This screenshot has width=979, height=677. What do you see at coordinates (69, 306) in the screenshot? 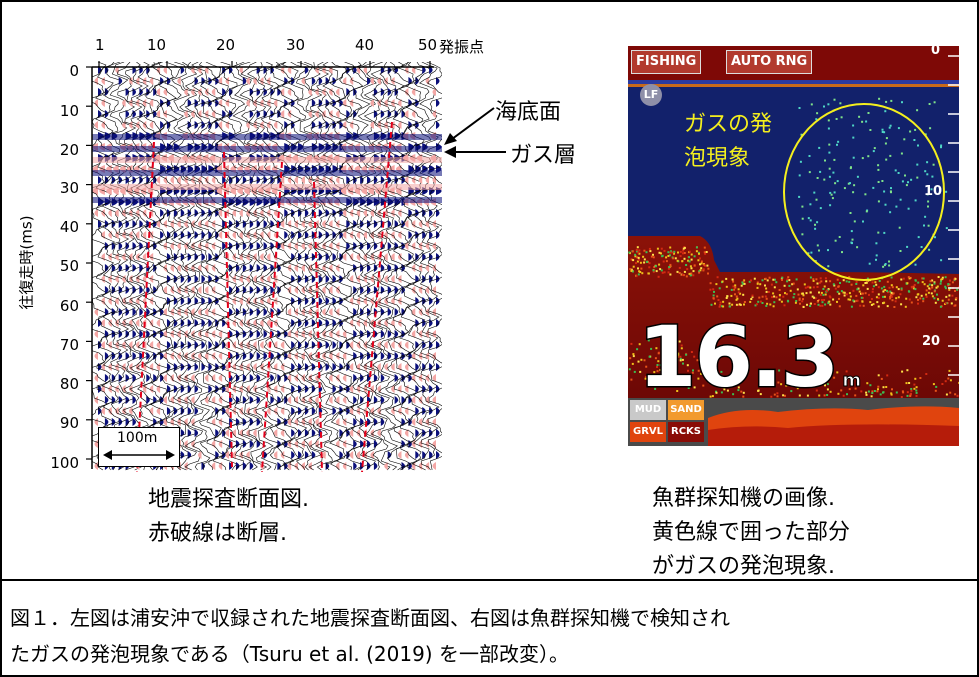
I see `y-tick-label: 60` at bounding box center [69, 306].